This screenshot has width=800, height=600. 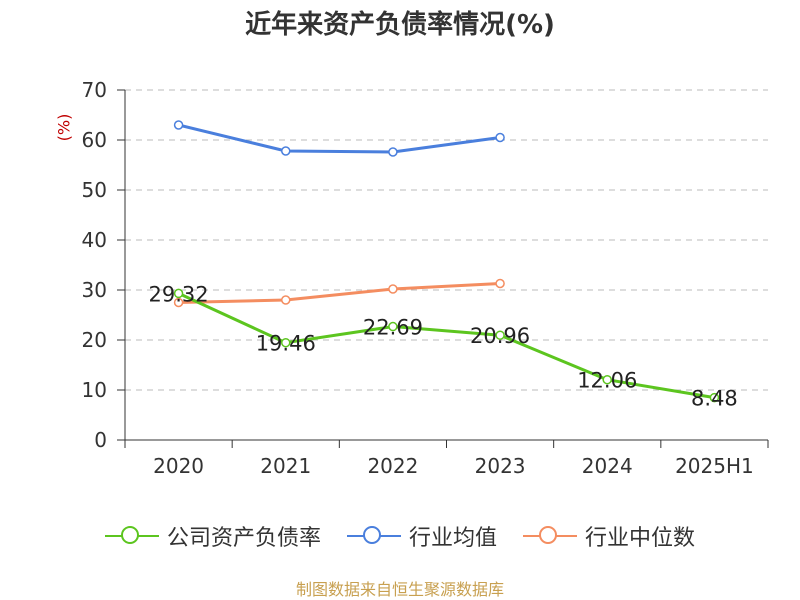 I want to click on legend-swatch-industry-median-icon, so click(x=550, y=536).